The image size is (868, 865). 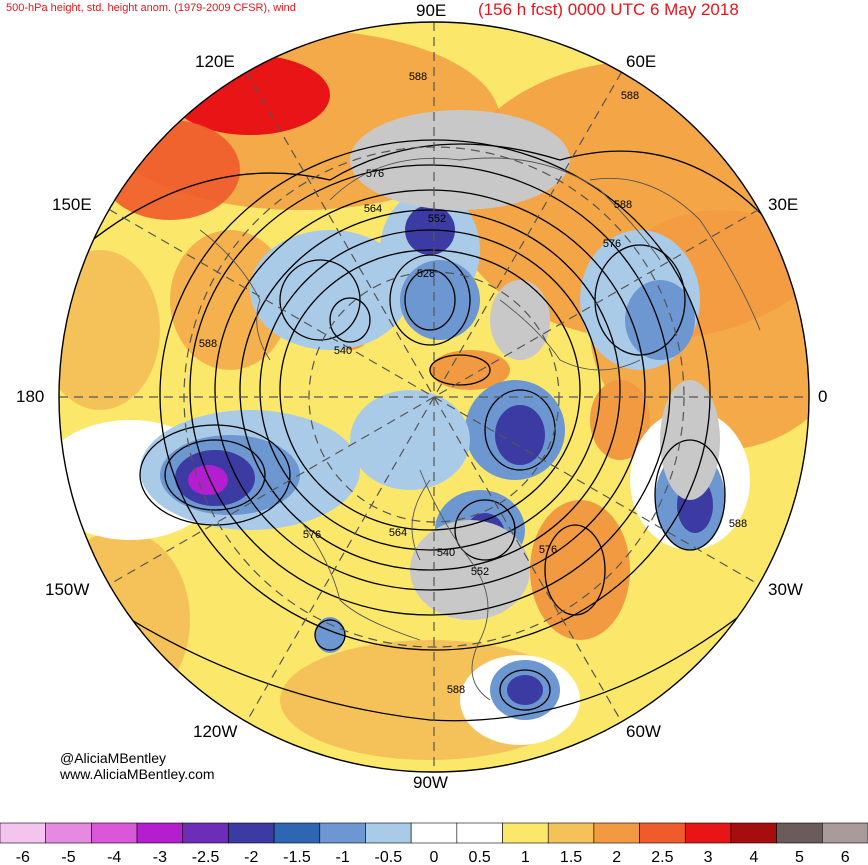 What do you see at coordinates (160, 857) in the screenshot?
I see `colorbar-tick-label: -3` at bounding box center [160, 857].